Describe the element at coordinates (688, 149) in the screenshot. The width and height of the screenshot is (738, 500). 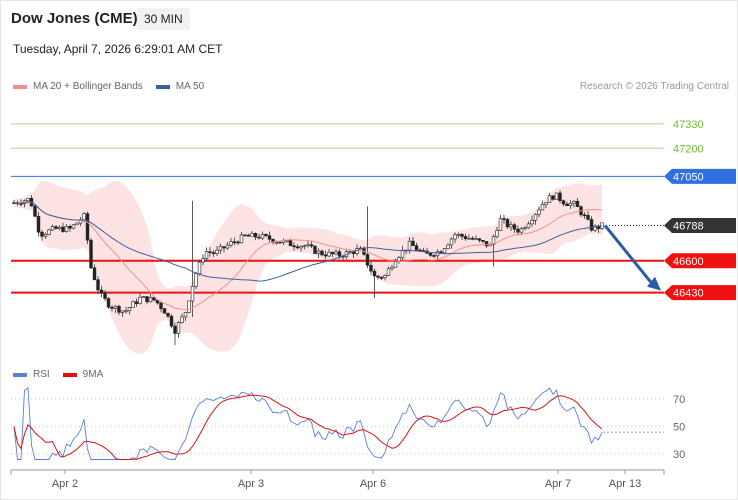
I see `level-label-47200: 47200` at that location.